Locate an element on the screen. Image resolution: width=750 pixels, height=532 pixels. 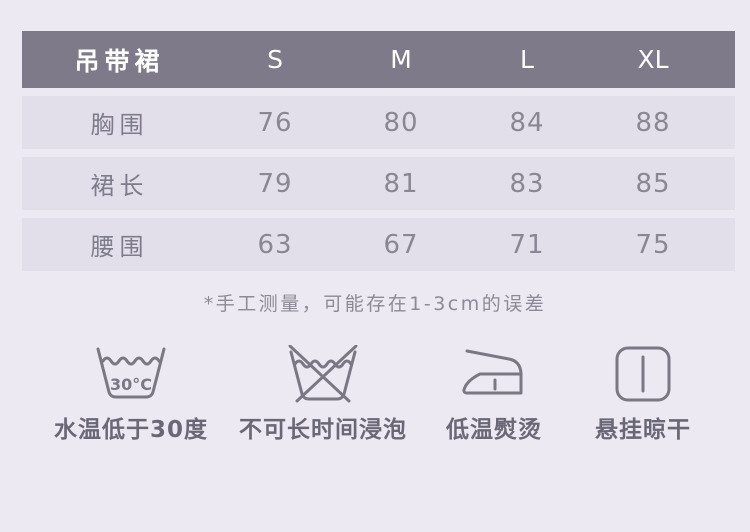
table-row-length: 裙长 79 81 83 85 is located at coordinates (378, 183).